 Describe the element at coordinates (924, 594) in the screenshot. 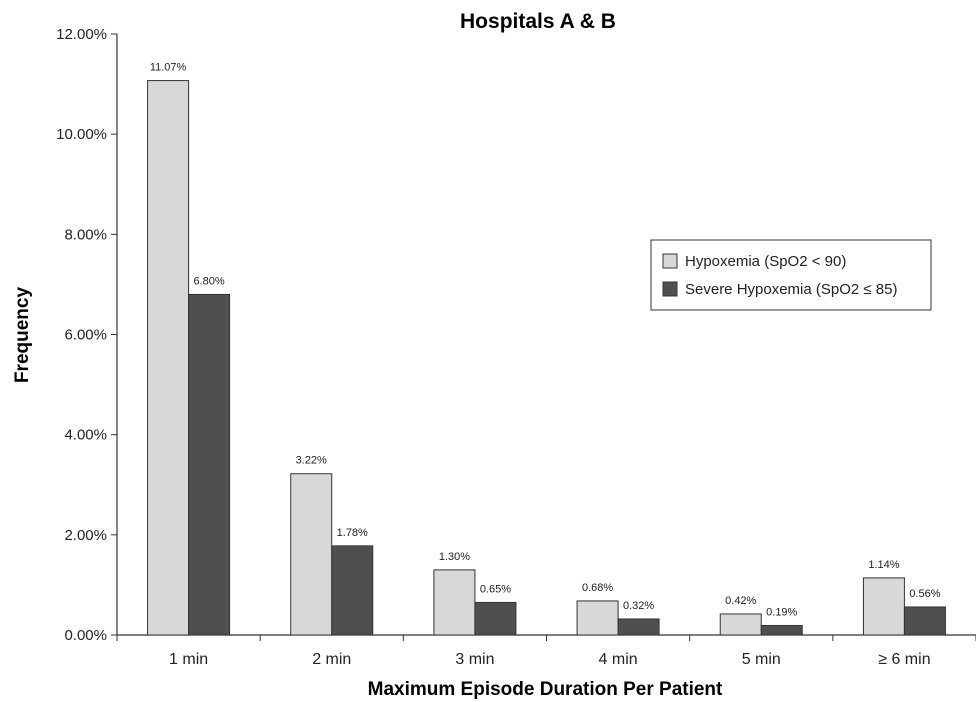

I see `data-label: 0.56%` at that location.